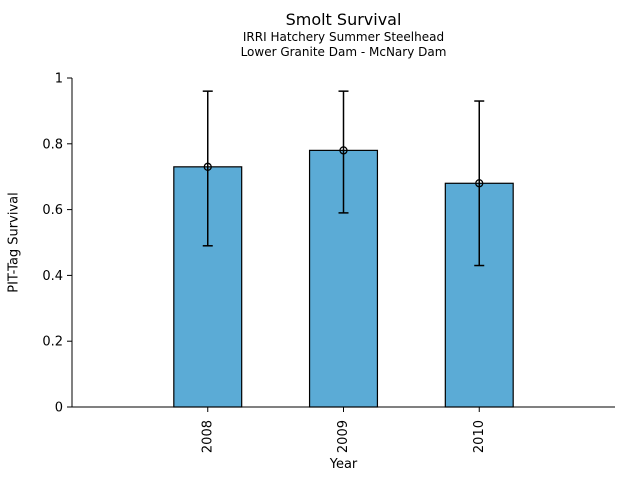 The height and width of the screenshot is (480, 640). I want to click on x-axis-label: Year, so click(343, 464).